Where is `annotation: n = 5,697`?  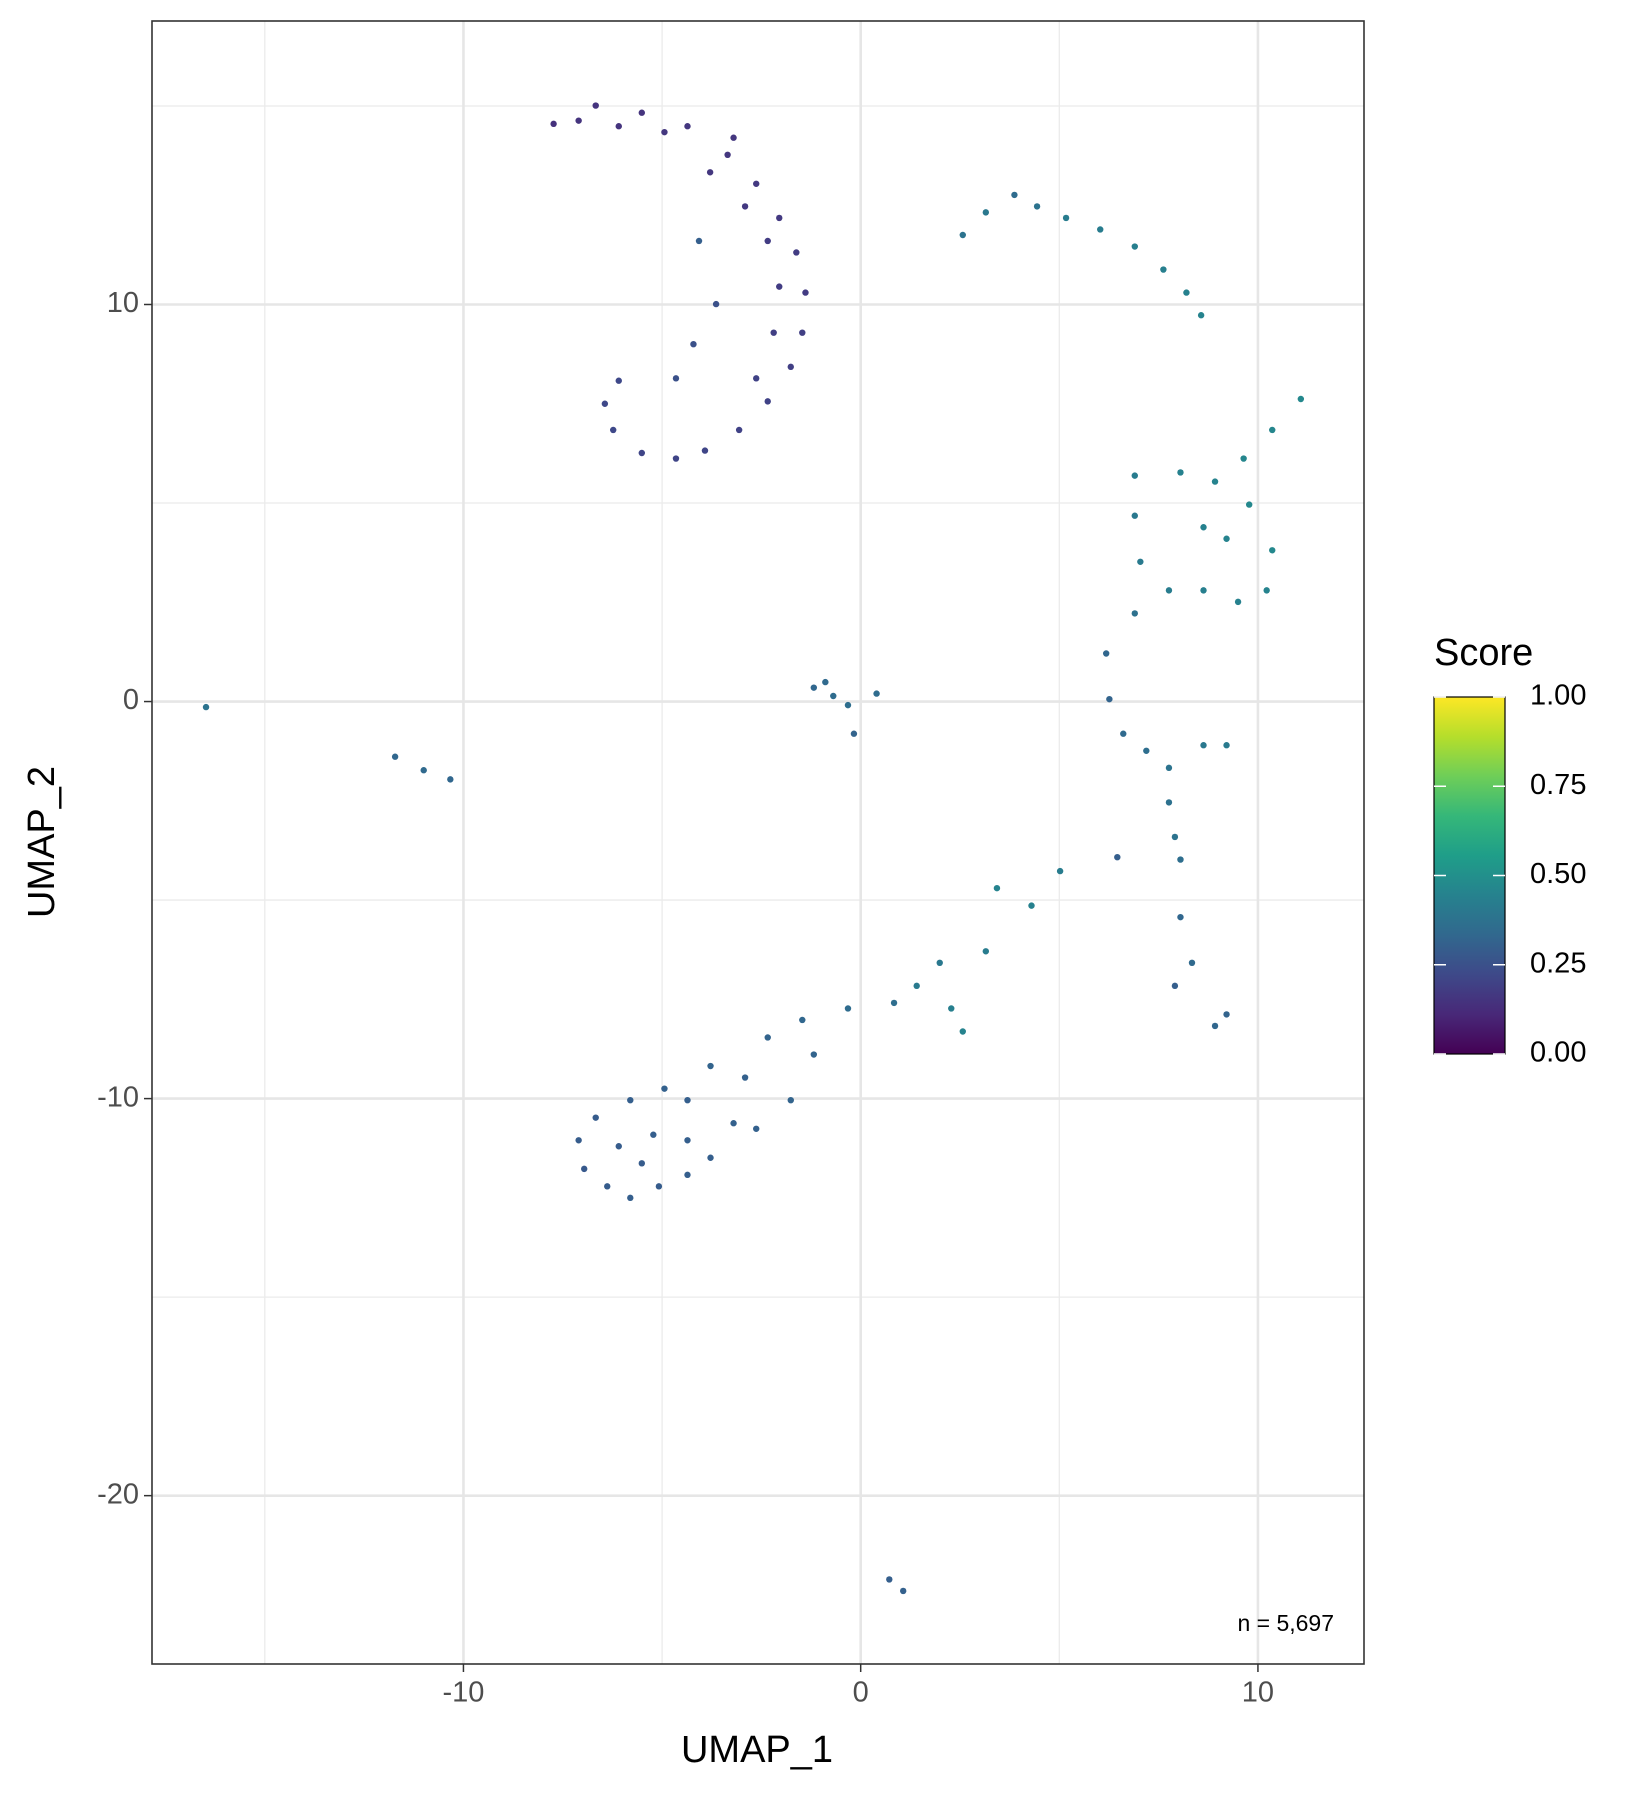 annotation: n = 5,697 is located at coordinates (1285, 1623).